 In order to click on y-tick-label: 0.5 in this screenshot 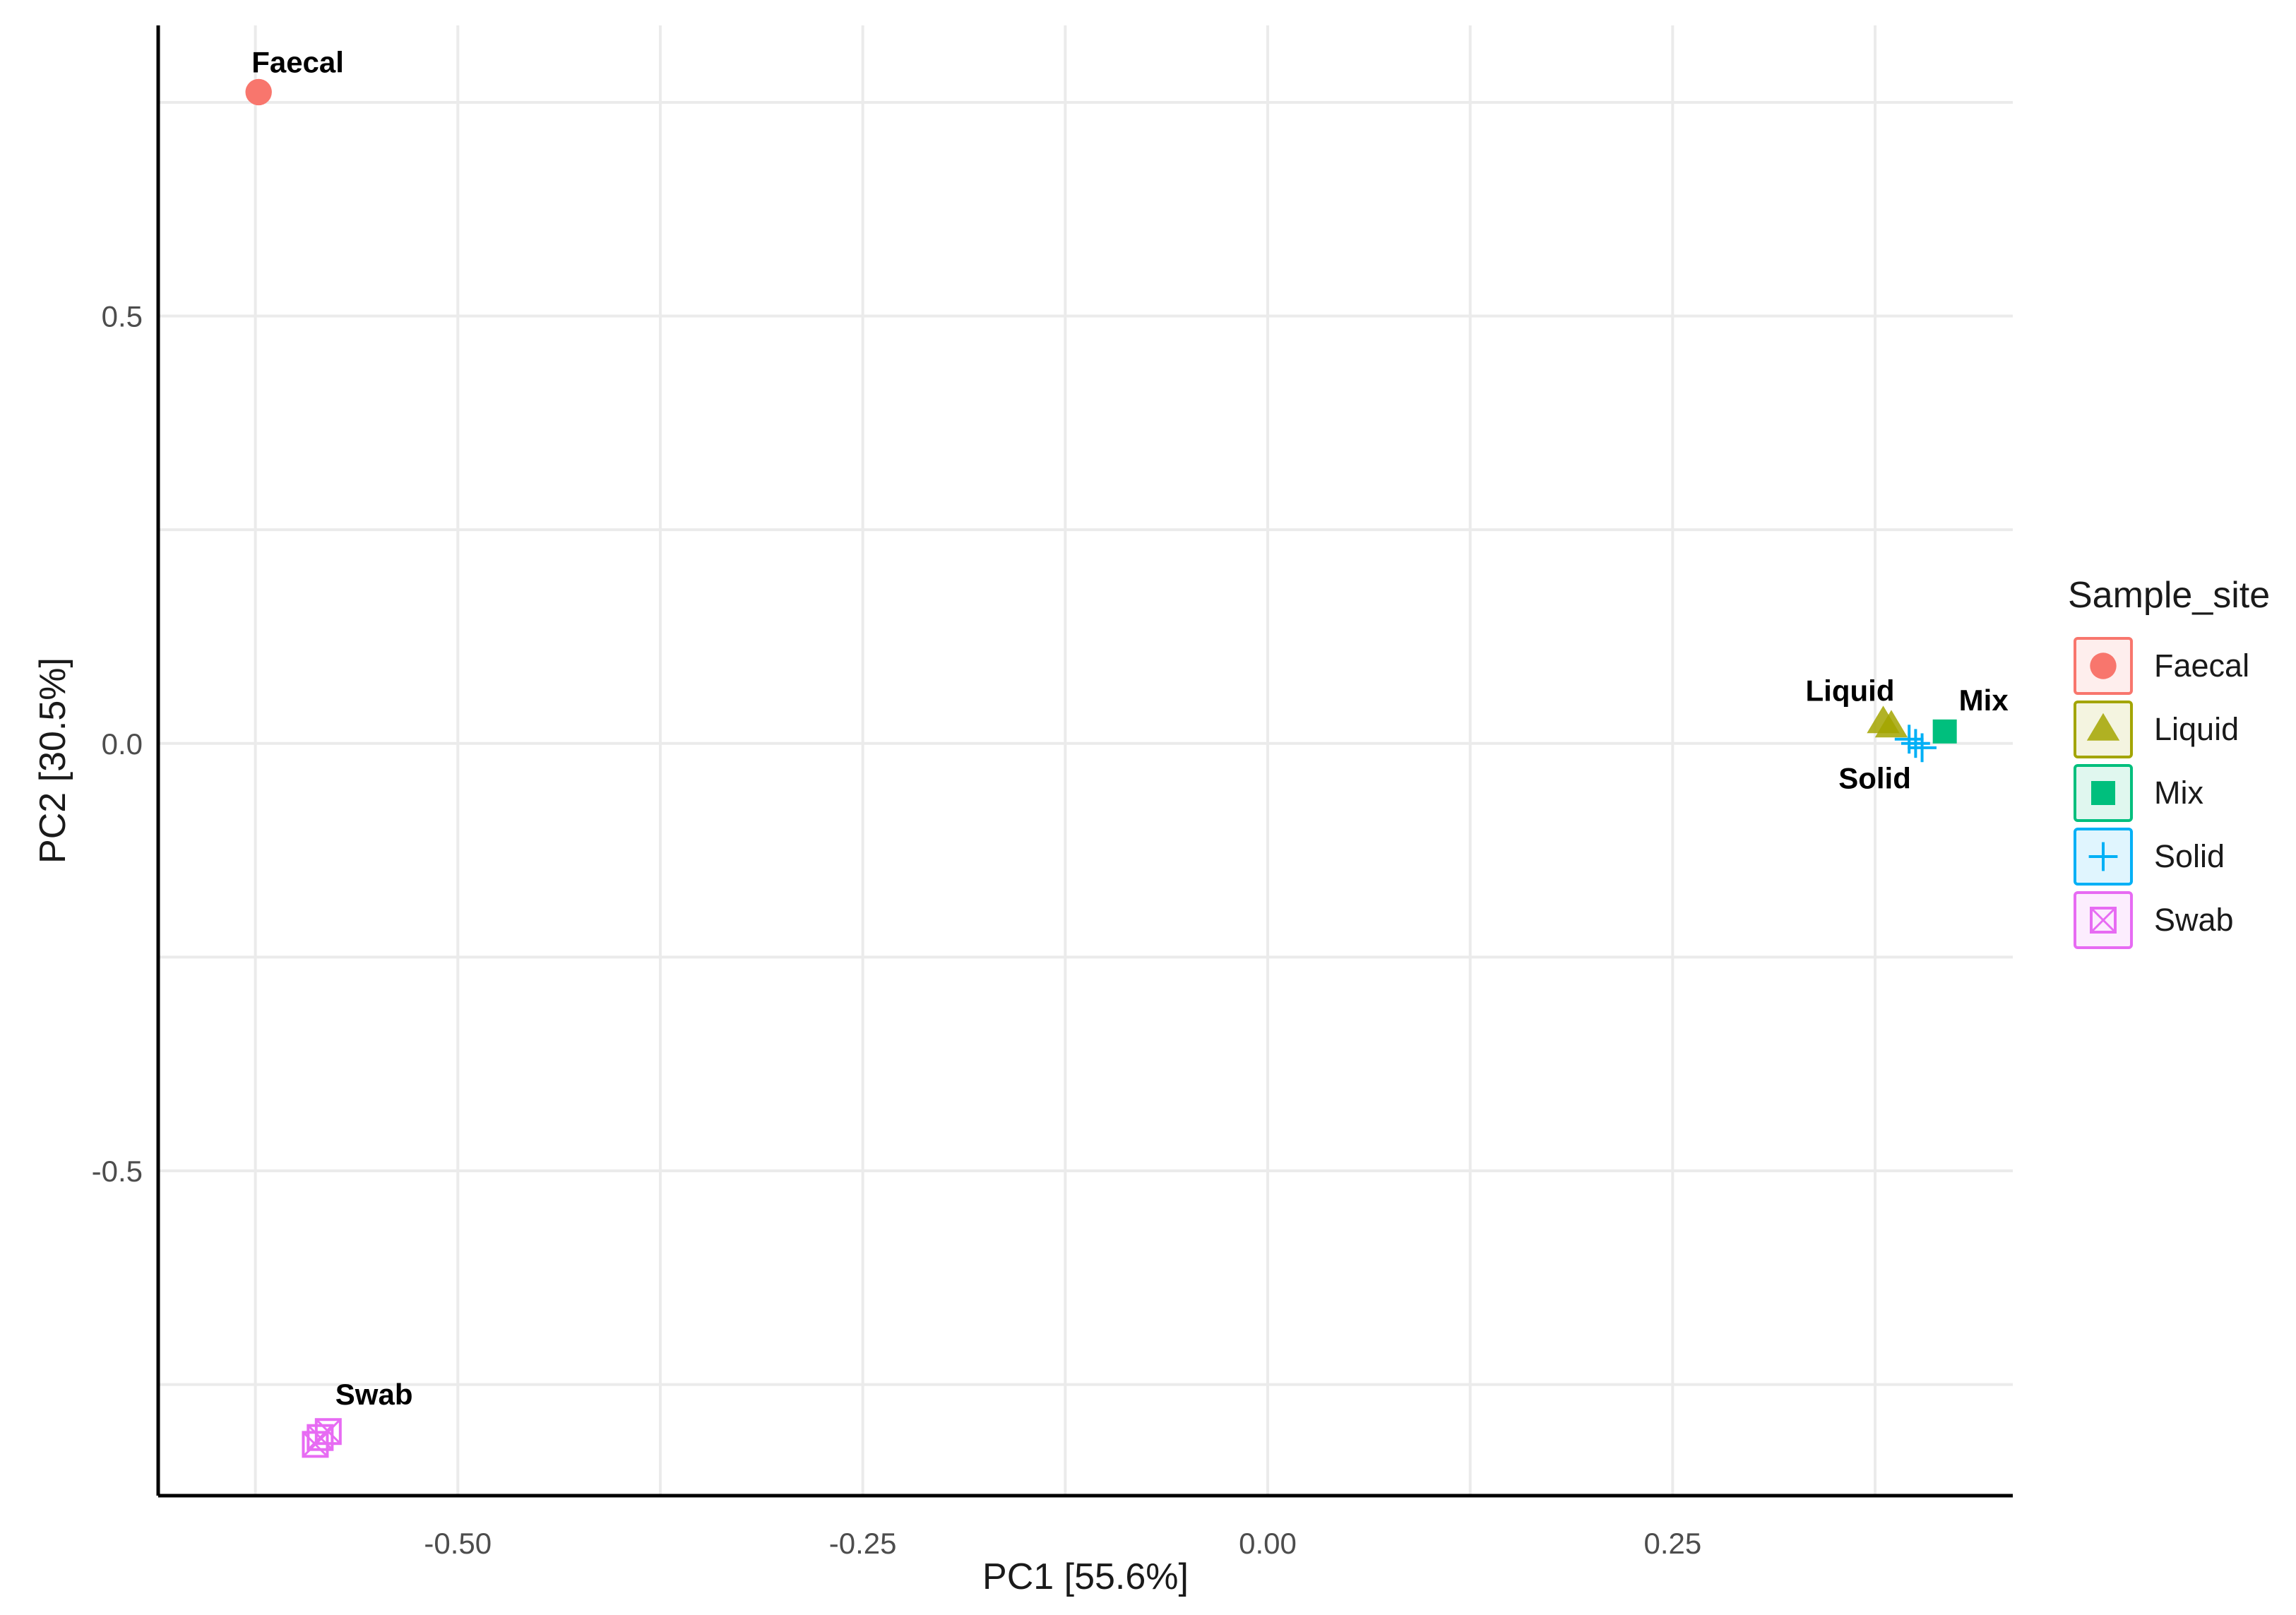, I will do `click(122, 316)`.